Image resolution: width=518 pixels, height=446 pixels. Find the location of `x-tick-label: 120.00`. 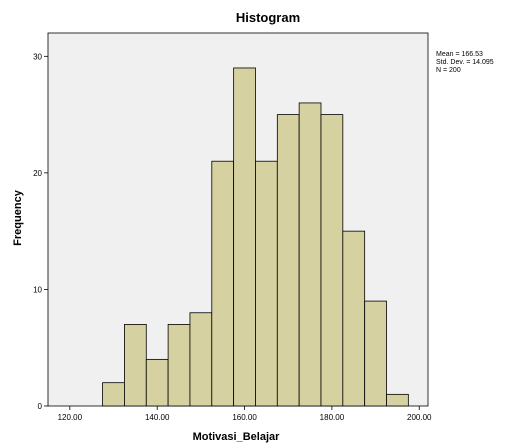

x-tick-label: 120.00 is located at coordinates (70, 417).